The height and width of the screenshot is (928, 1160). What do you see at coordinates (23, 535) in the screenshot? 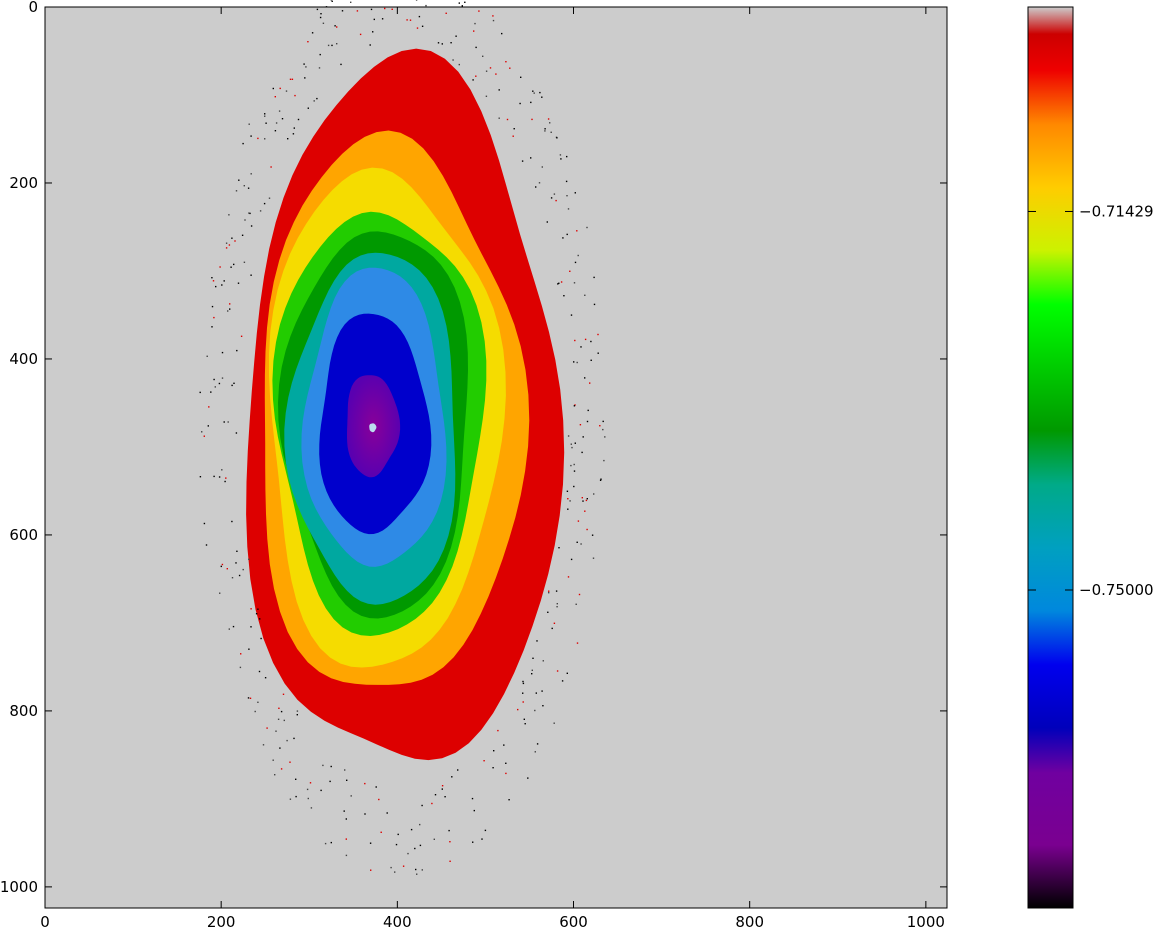
I see `y-tick-label: 600` at bounding box center [23, 535].